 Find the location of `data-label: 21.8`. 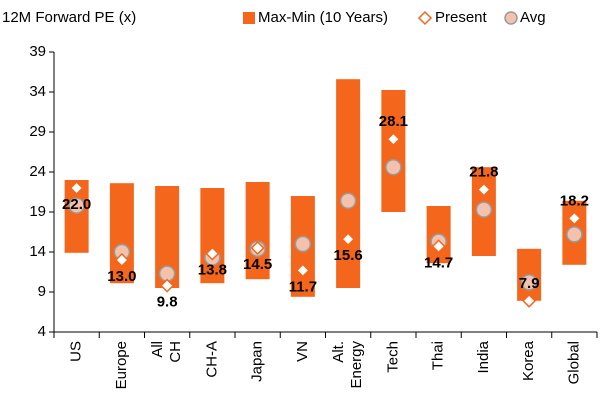

data-label: 21.8 is located at coordinates (483, 172).